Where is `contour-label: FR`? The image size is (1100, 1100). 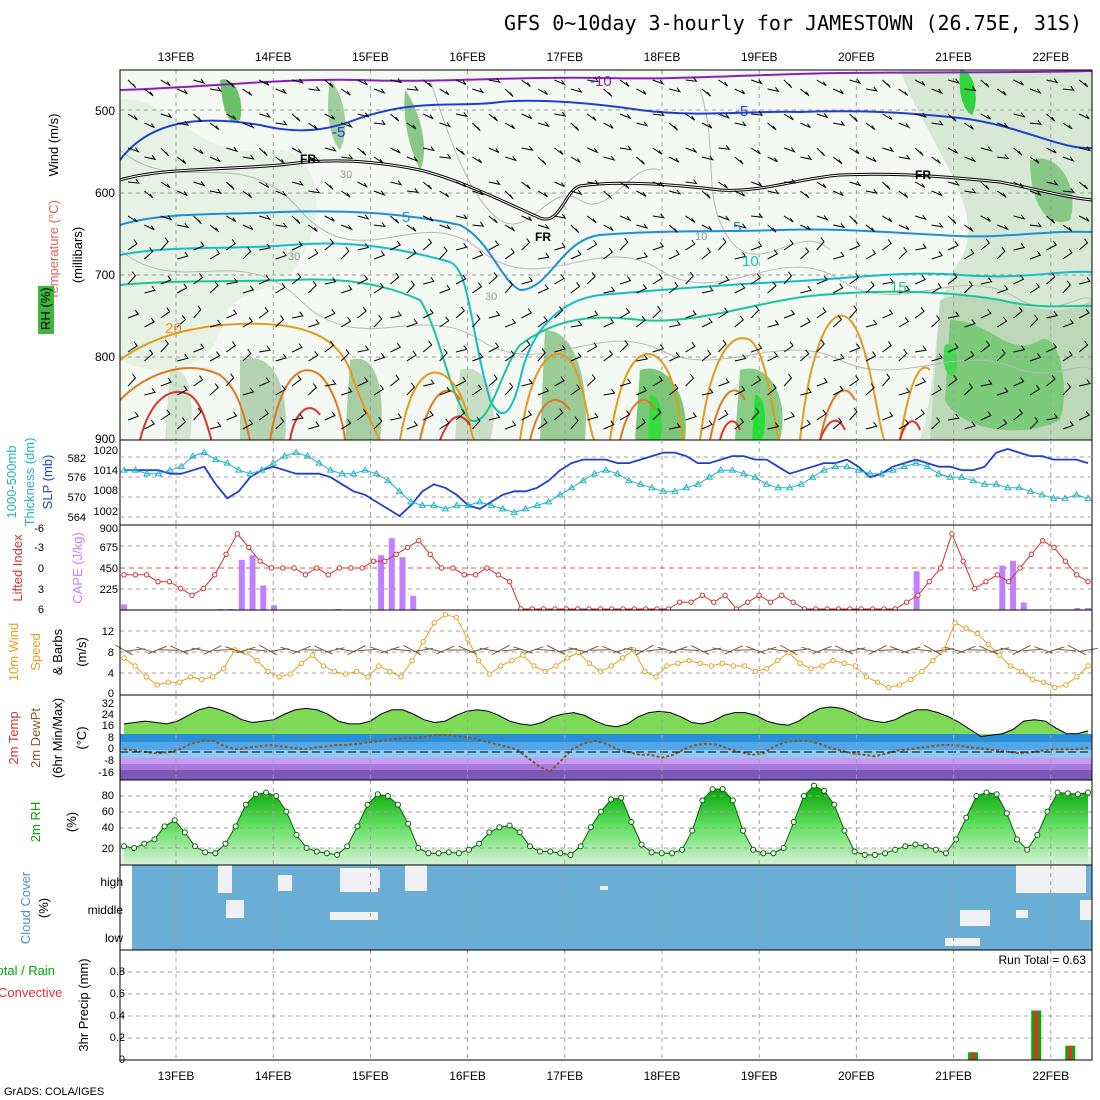 contour-label: FR is located at coordinates (923, 175).